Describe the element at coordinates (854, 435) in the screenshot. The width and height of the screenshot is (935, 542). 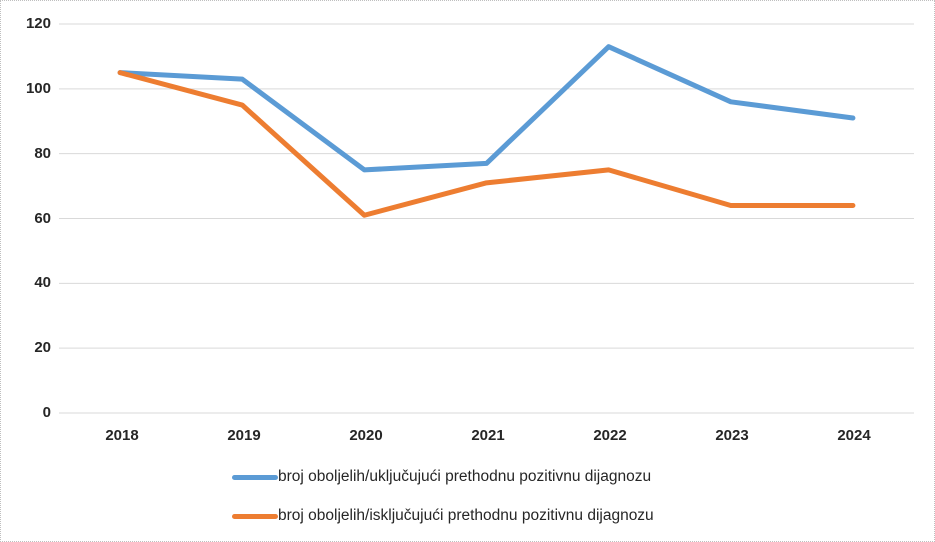
I see `x-tick-label: 2024` at that location.